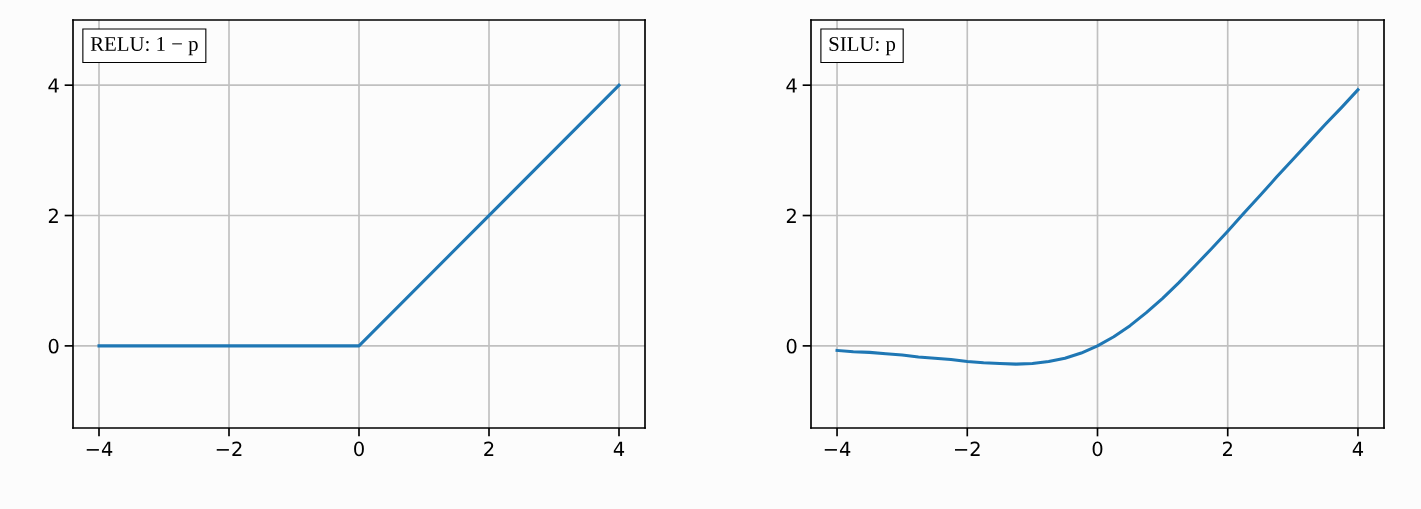 The height and width of the screenshot is (509, 1421). I want to click on annotation: RELU: 1 − p, so click(144, 46).